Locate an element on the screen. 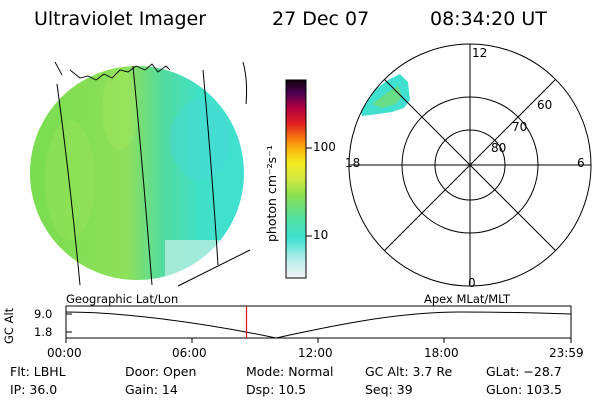 This screenshot has height=400, width=600. colorbar-tick-100: 100 is located at coordinates (324, 147).